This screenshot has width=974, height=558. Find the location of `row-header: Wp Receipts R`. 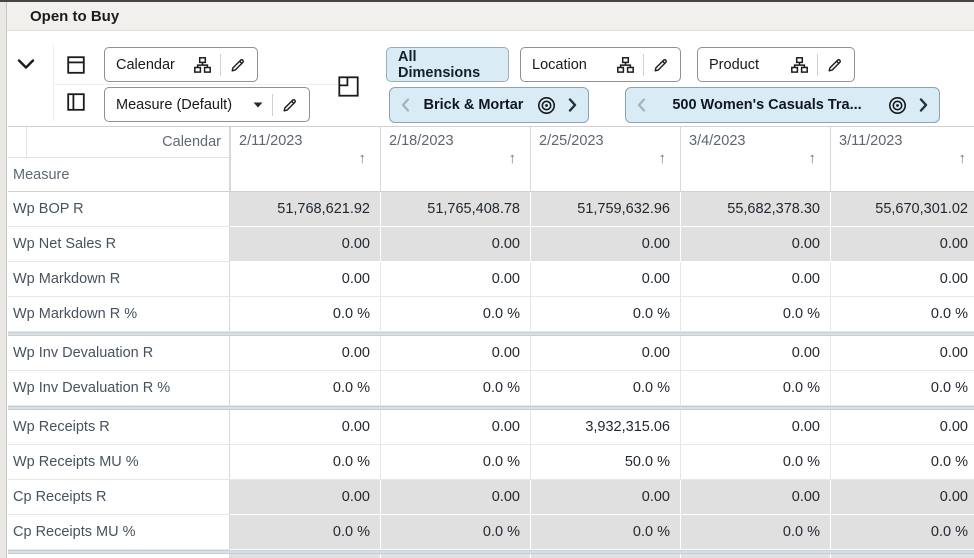

row-header: Wp Receipts R is located at coordinates (119, 427).